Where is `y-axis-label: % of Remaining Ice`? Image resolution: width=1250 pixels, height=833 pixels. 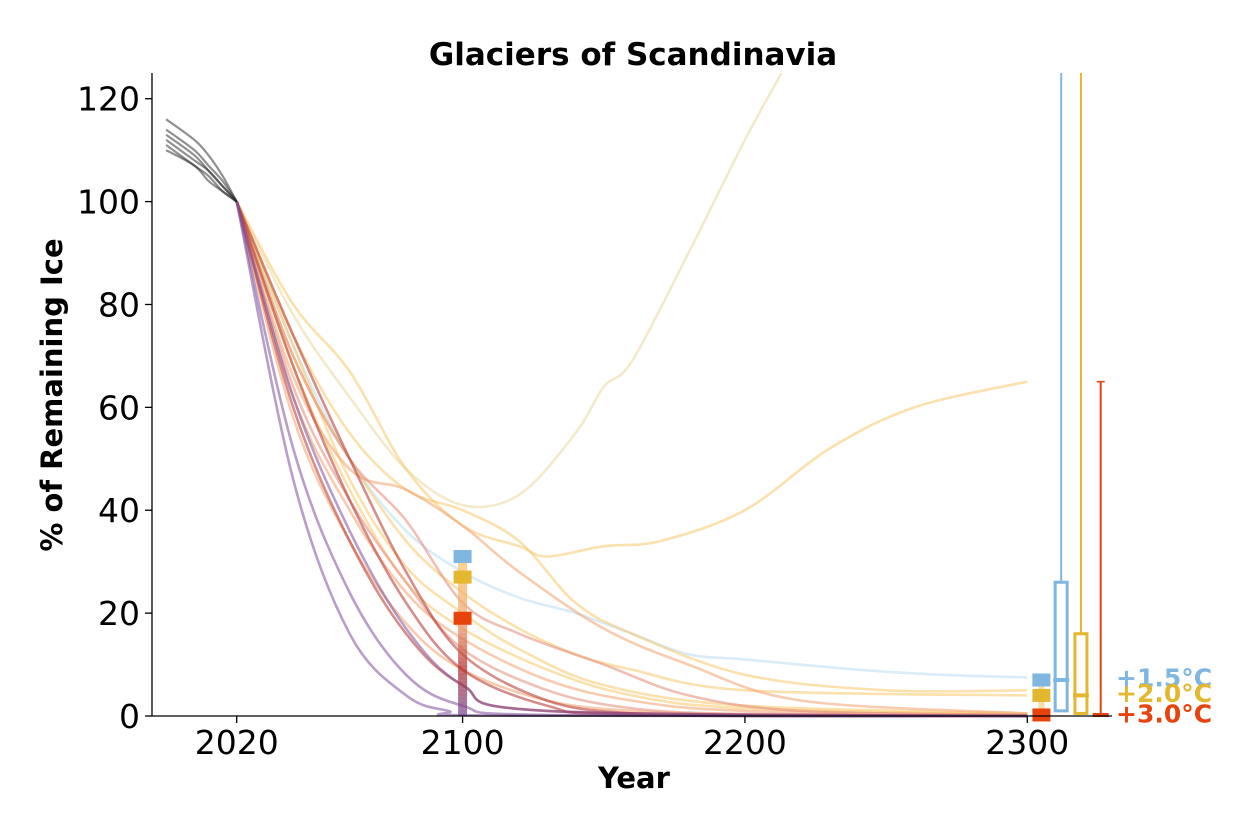 y-axis-label: % of Remaining Ice is located at coordinates (52, 394).